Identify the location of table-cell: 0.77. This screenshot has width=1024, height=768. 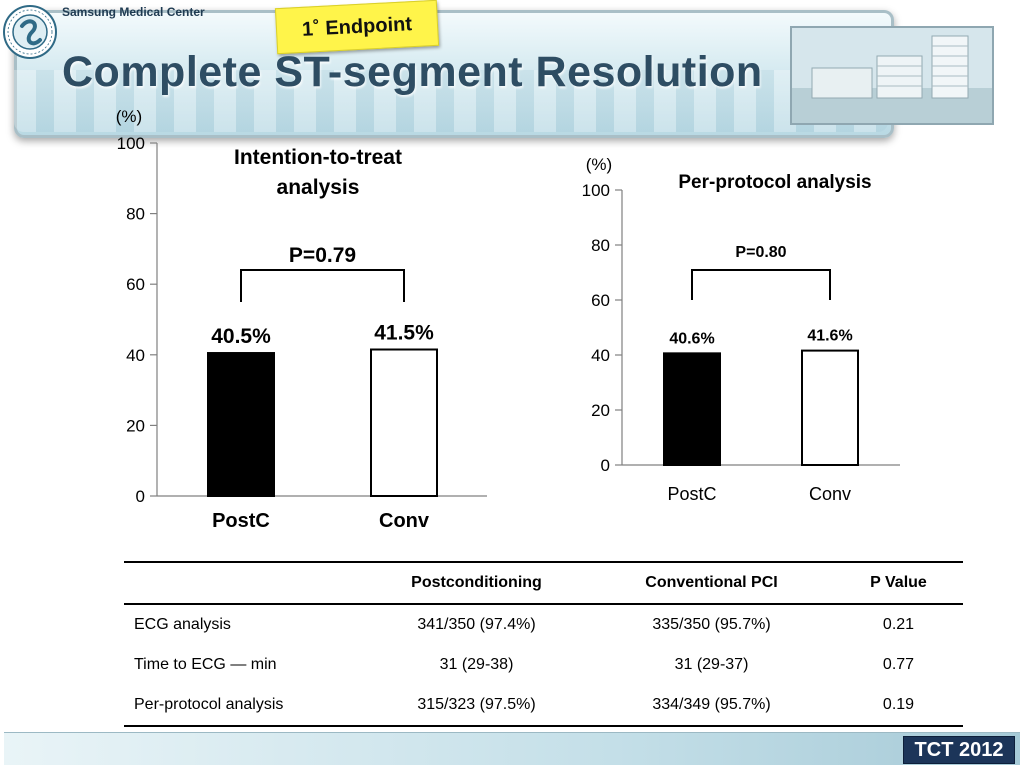
(898, 664).